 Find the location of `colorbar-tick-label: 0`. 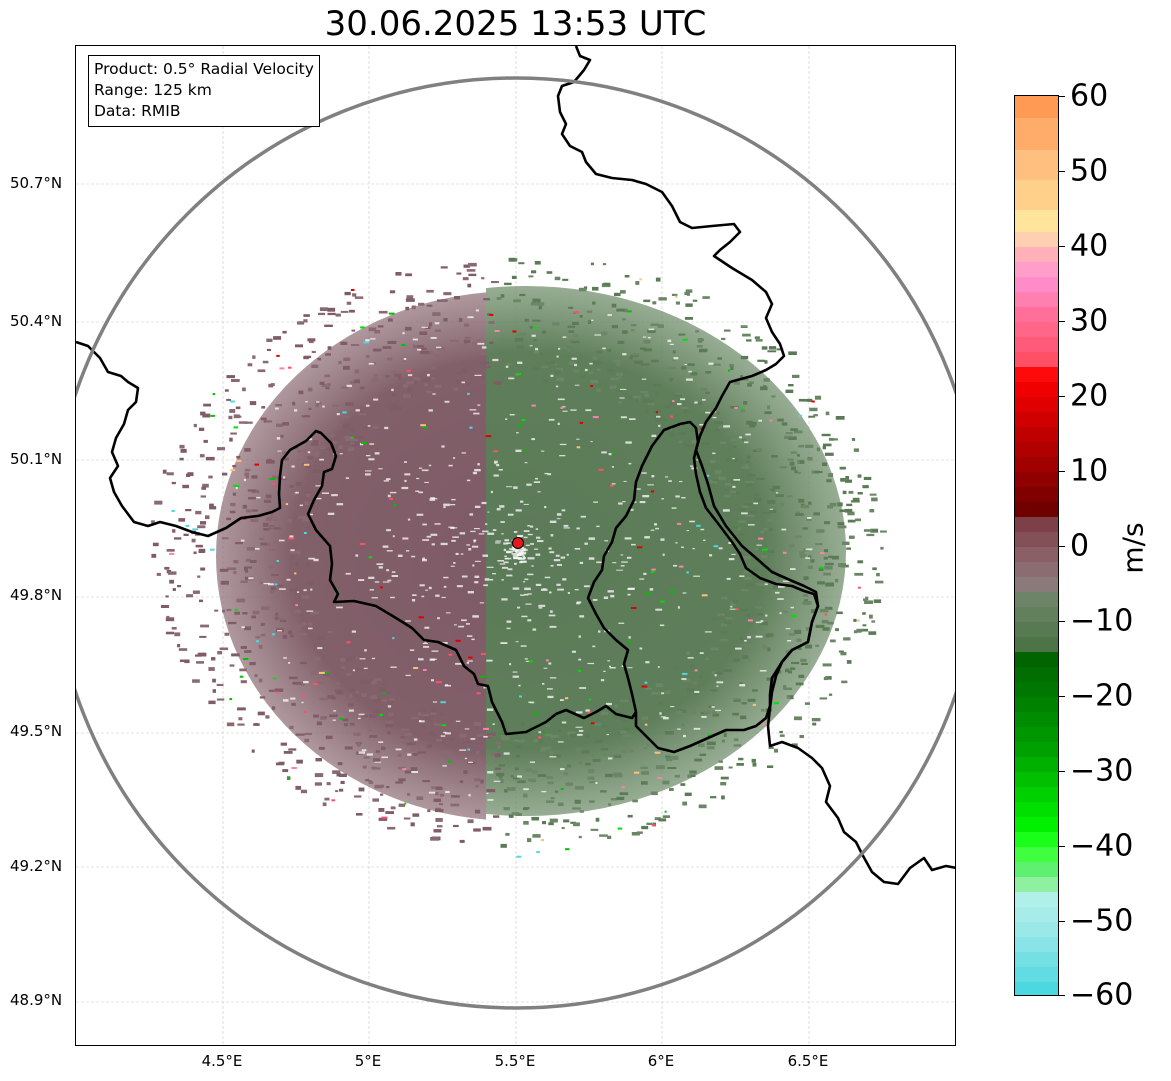

colorbar-tick-label: 0 is located at coordinates (1080, 546).